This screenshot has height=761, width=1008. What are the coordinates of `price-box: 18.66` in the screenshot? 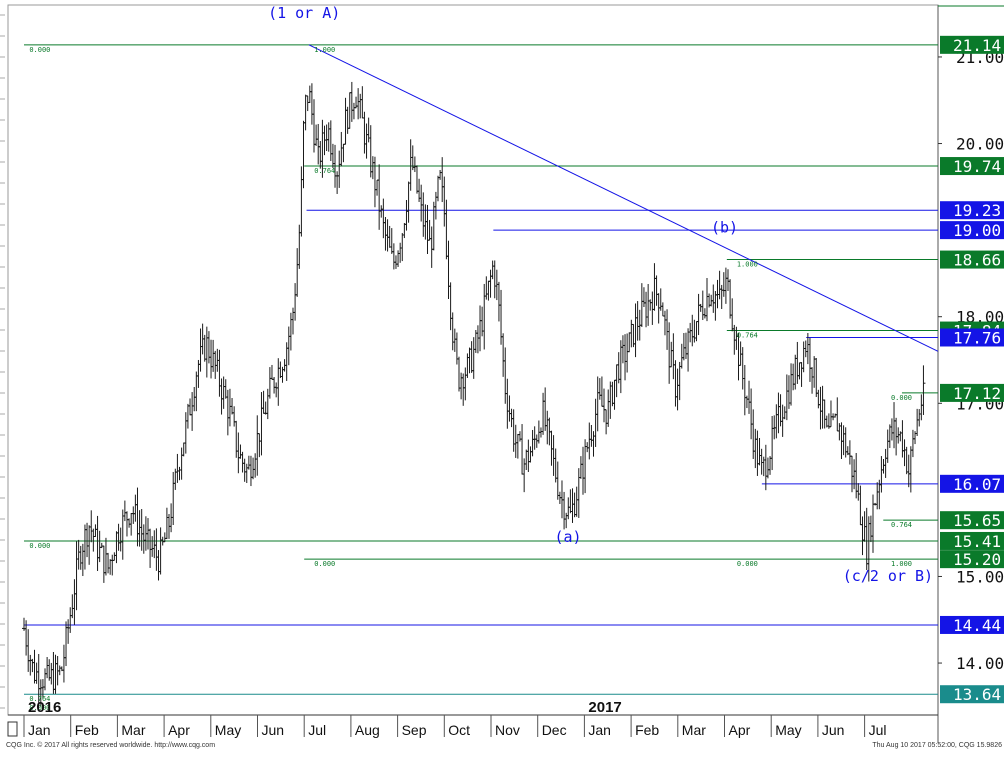 It's located at (972, 260).